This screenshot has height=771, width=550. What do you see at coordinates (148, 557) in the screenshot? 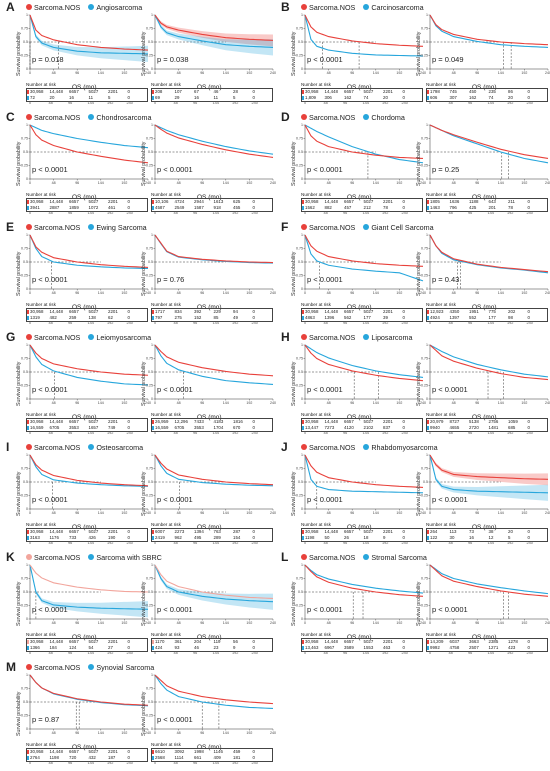
I see `legend: Sarcoma.NOS Sarcoma with SBRC` at bounding box center [148, 557].